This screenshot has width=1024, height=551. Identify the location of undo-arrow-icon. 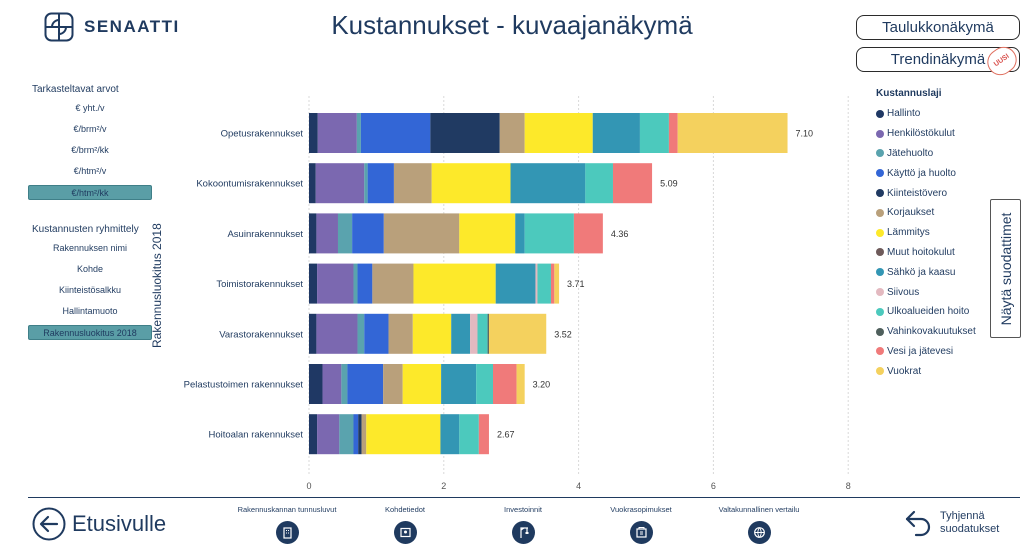
(918, 523).